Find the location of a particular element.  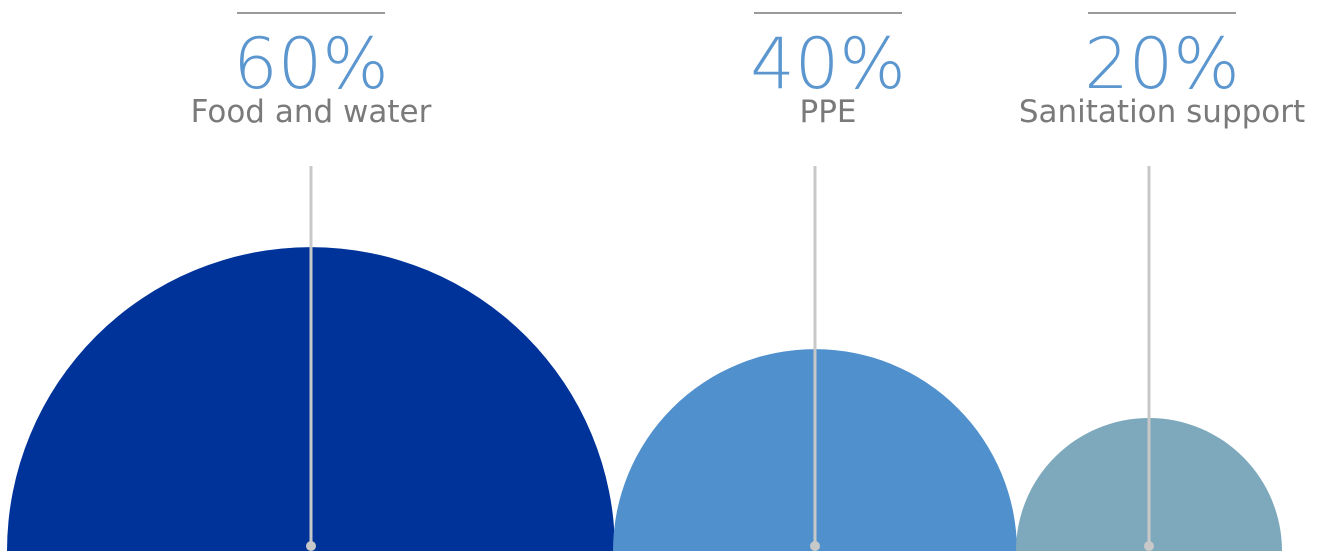

category-label-ppe: PPE is located at coordinates (828, 112).